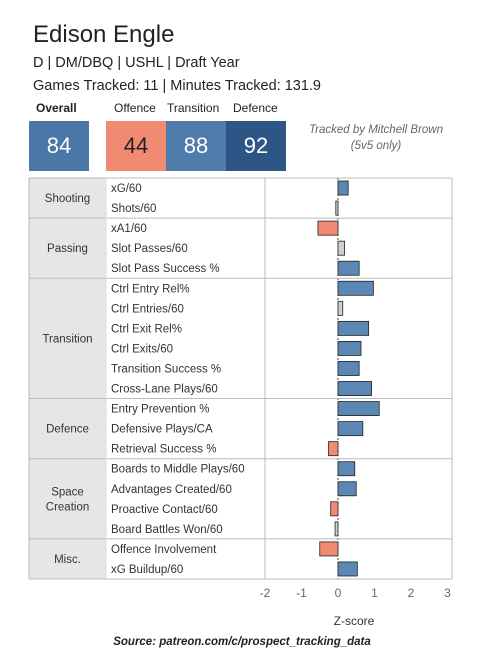  I want to click on overall-score-value: 84, so click(59, 145).